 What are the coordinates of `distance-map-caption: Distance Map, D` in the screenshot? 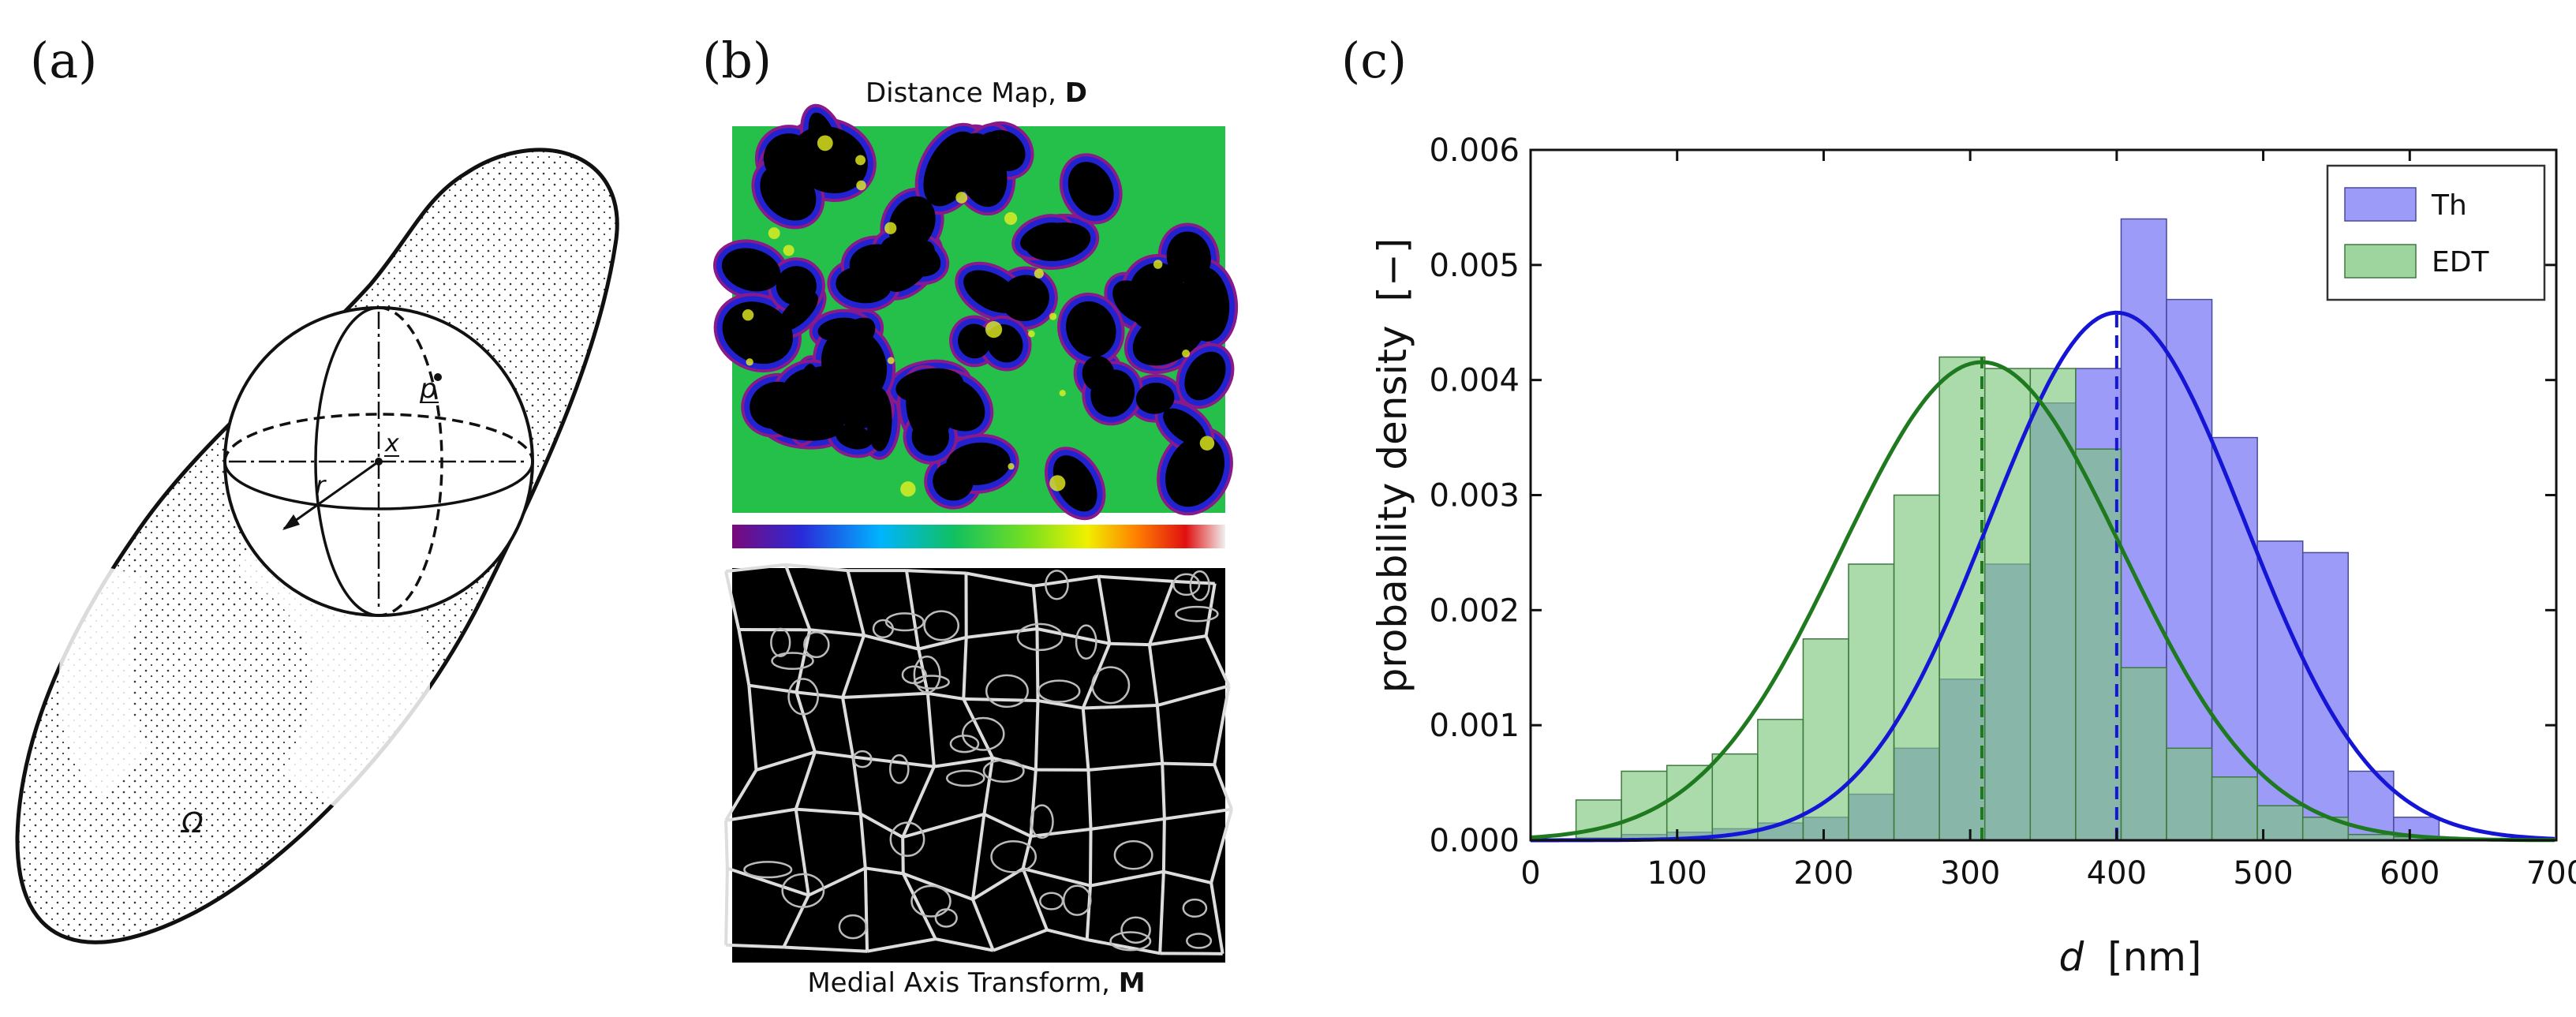 It's located at (976, 93).